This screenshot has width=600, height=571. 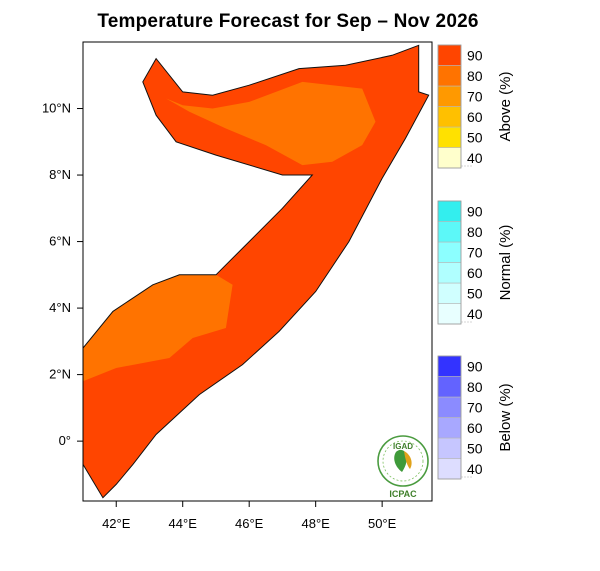 What do you see at coordinates (475, 106) in the screenshot?
I see `legend-above: 40 50 60 70 80 90 Above (%)` at bounding box center [475, 106].